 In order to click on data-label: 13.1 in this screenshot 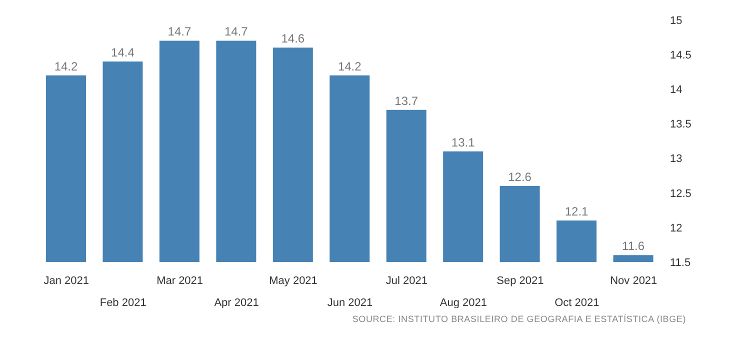, I will do `click(463, 142)`.